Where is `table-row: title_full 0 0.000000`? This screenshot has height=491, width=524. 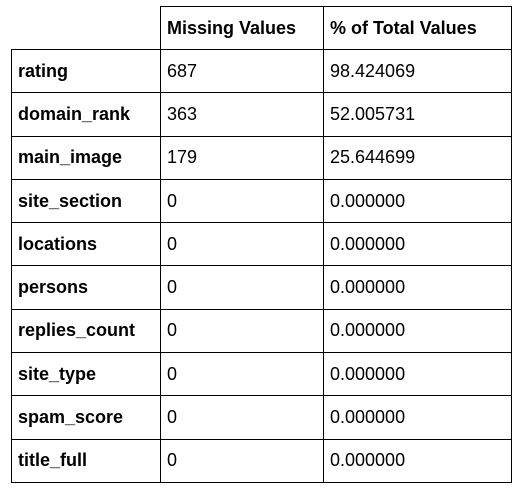
table-row: title_full 0 0.000000 is located at coordinates (261, 460).